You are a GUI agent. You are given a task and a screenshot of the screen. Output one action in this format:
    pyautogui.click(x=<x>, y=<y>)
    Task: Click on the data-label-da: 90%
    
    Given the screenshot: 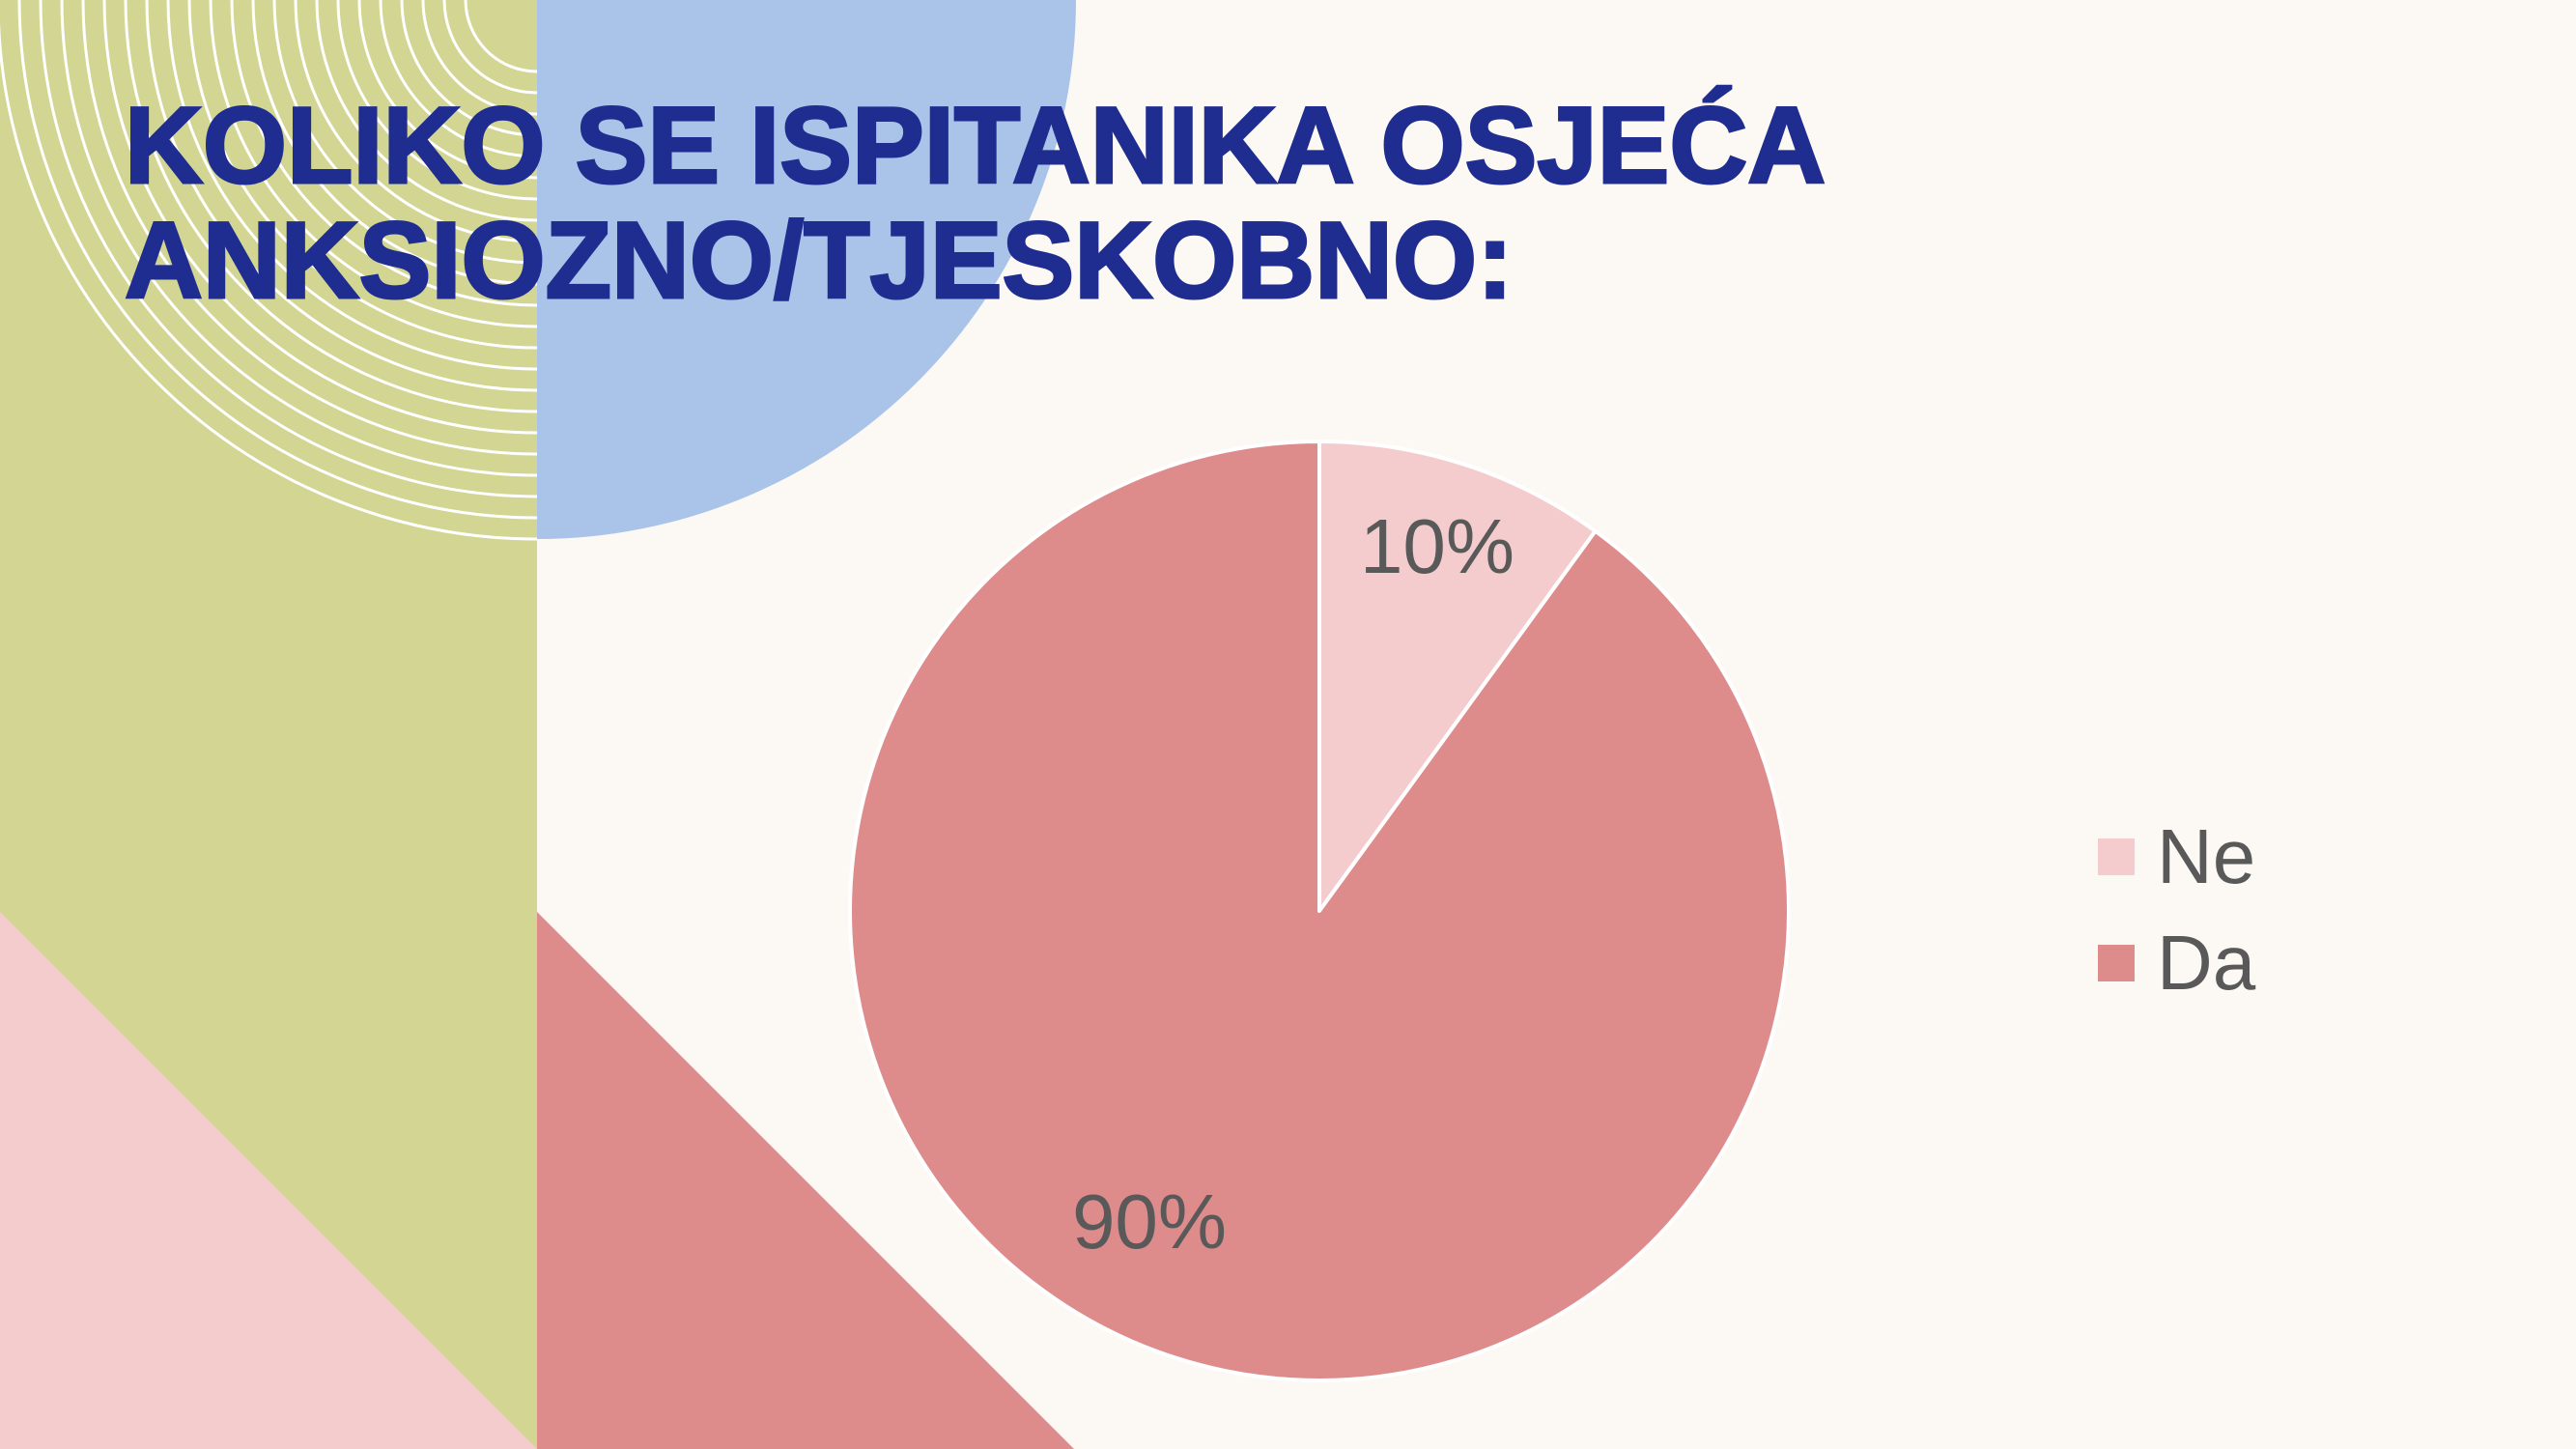 What is the action you would take?
    pyautogui.click(x=1149, y=1221)
    